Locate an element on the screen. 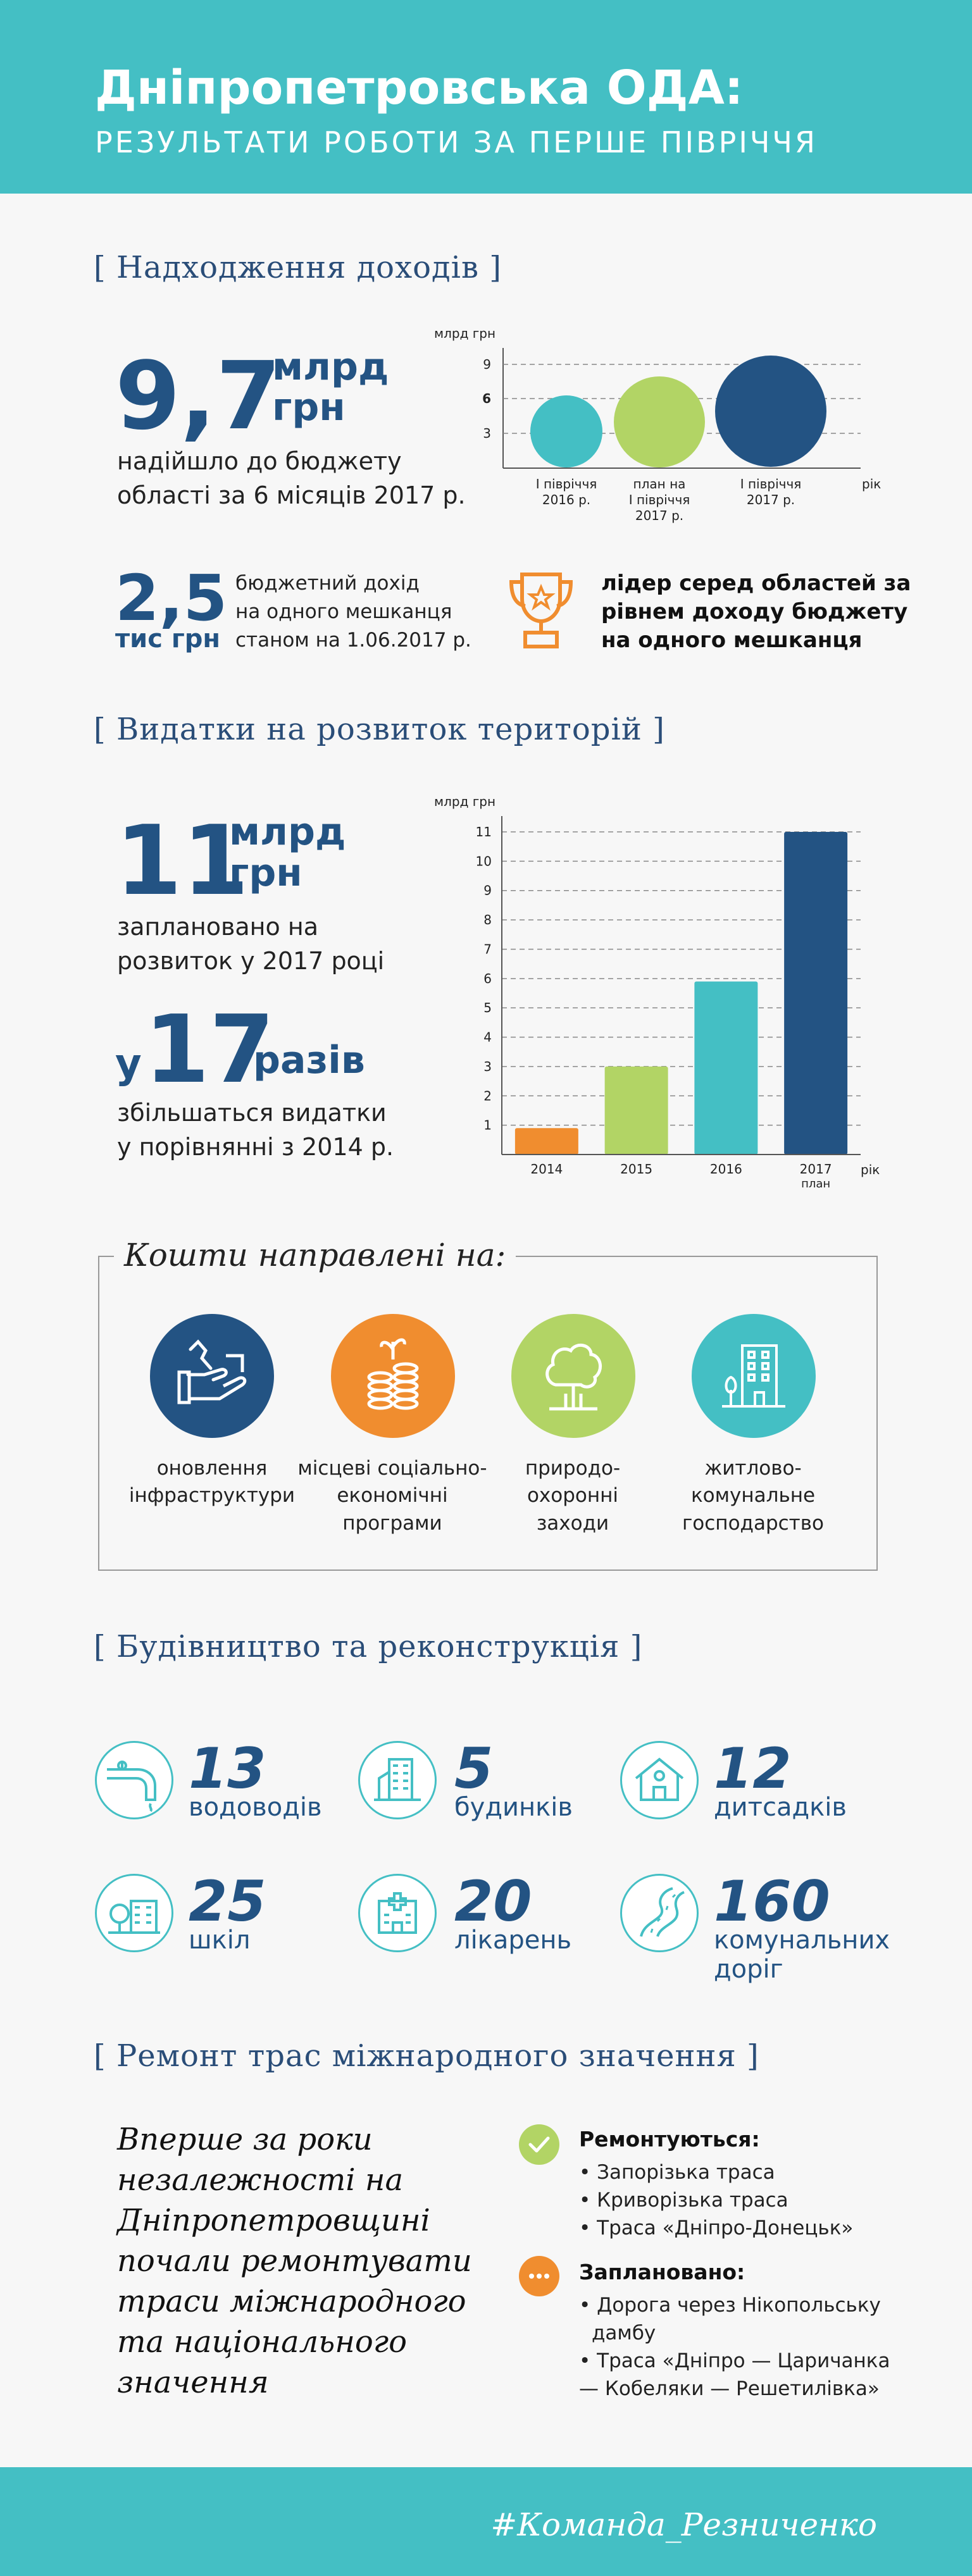 The height and width of the screenshot is (2576, 972). construction-unit: комунальних is located at coordinates (802, 1941).